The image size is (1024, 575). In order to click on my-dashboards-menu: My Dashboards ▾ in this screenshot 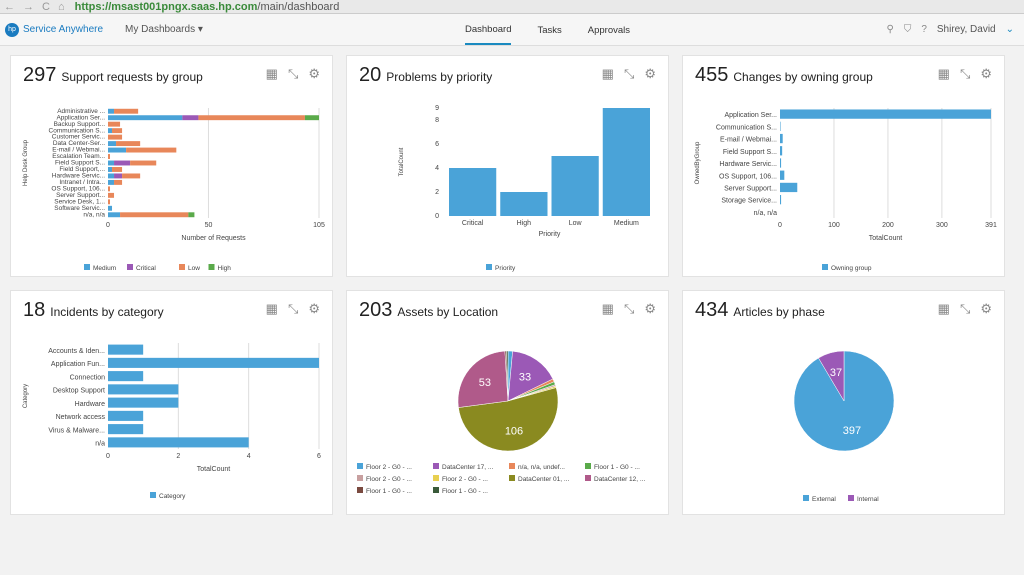, I will do `click(164, 29)`.